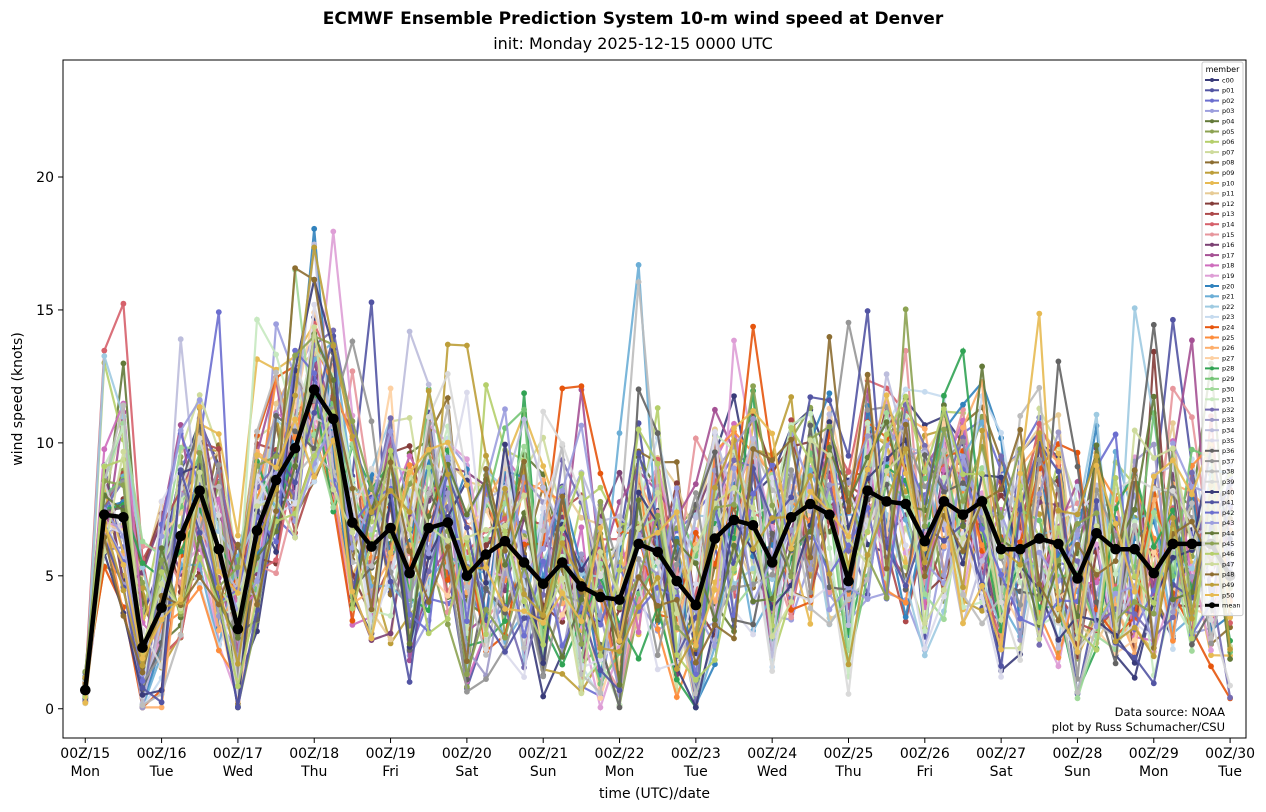 Image resolution: width=1266 pixels, height=812 pixels. What do you see at coordinates (1219, 564) in the screenshot?
I see `legend-entry: p47` at bounding box center [1219, 564].